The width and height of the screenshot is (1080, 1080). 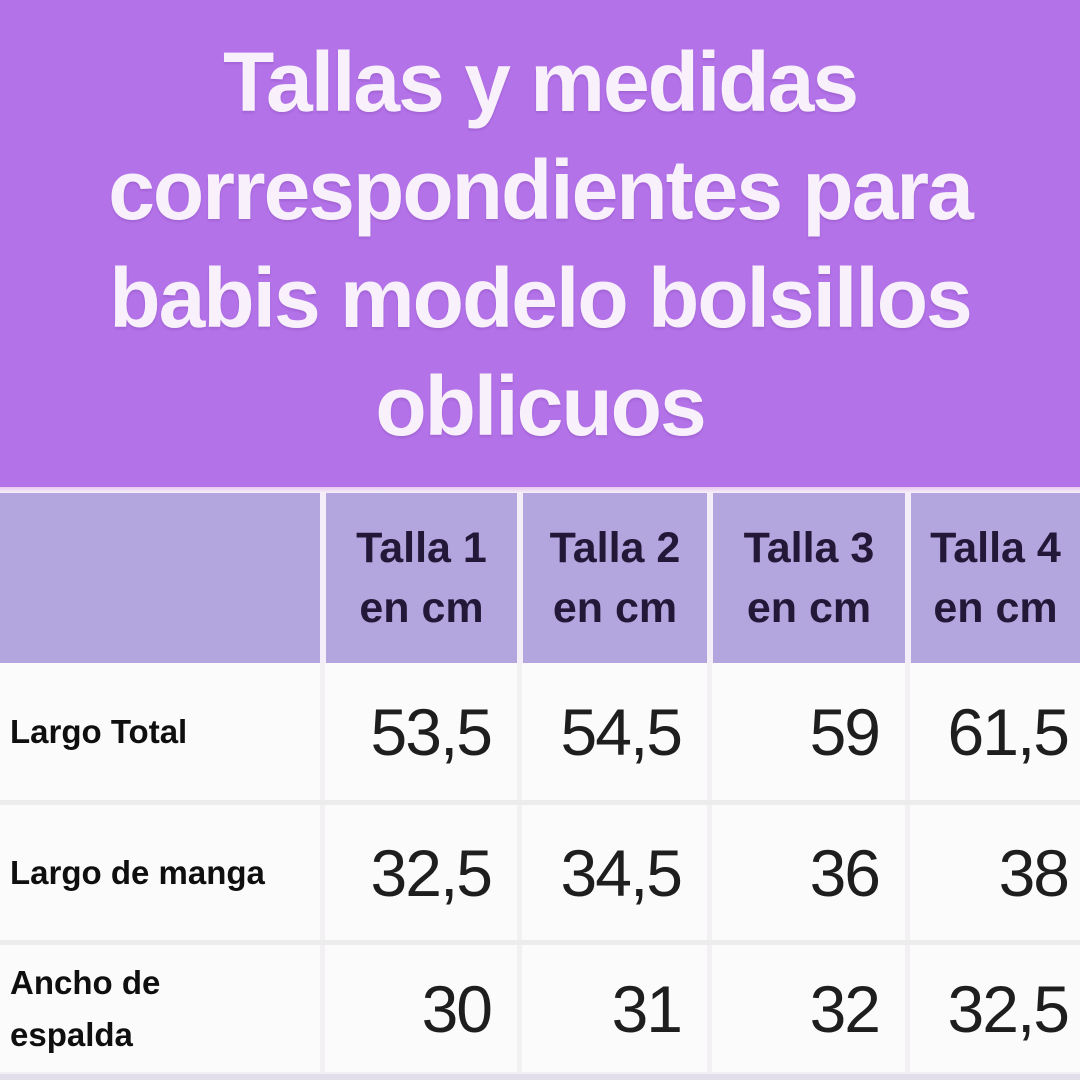 I want to click on column-header-name: Talla 2, so click(x=615, y=548).